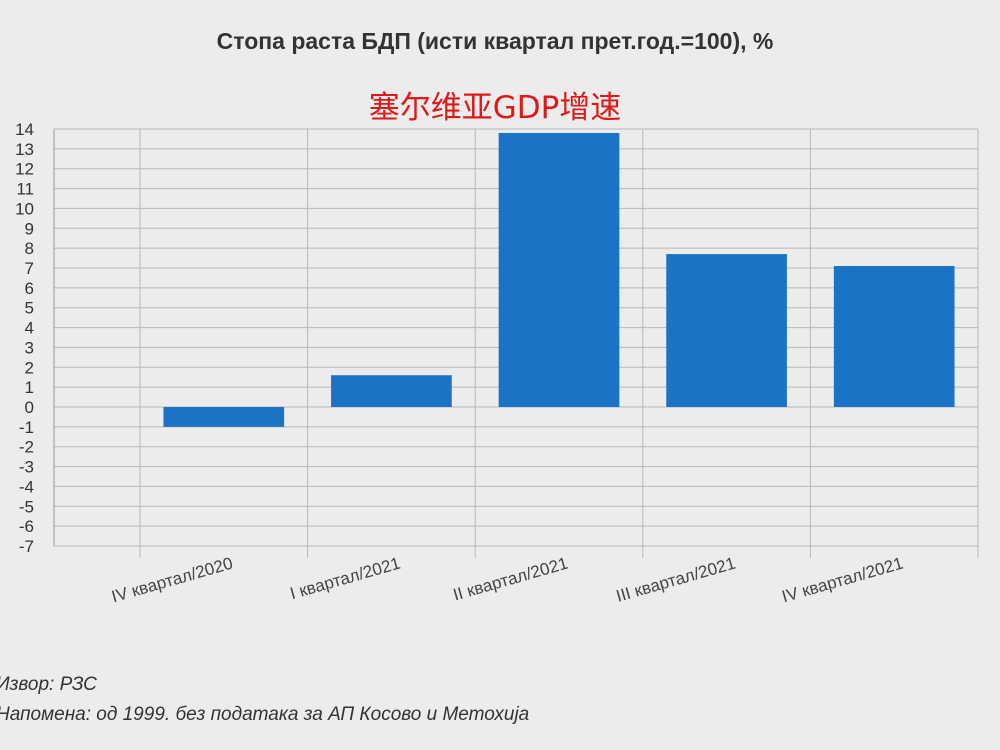 The width and height of the screenshot is (1000, 750). I want to click on source-note: Извор: РЗС, so click(48, 684).